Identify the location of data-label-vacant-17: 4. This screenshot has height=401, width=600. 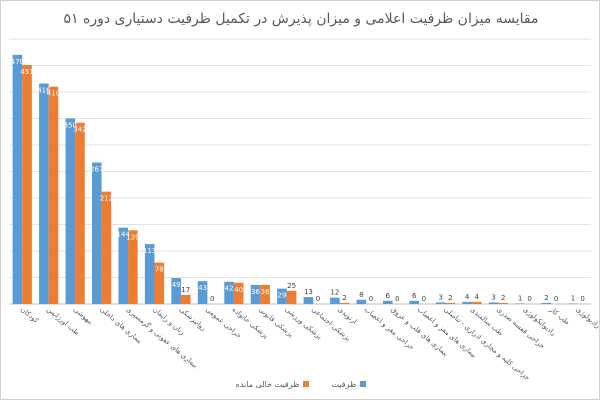
(477, 297).